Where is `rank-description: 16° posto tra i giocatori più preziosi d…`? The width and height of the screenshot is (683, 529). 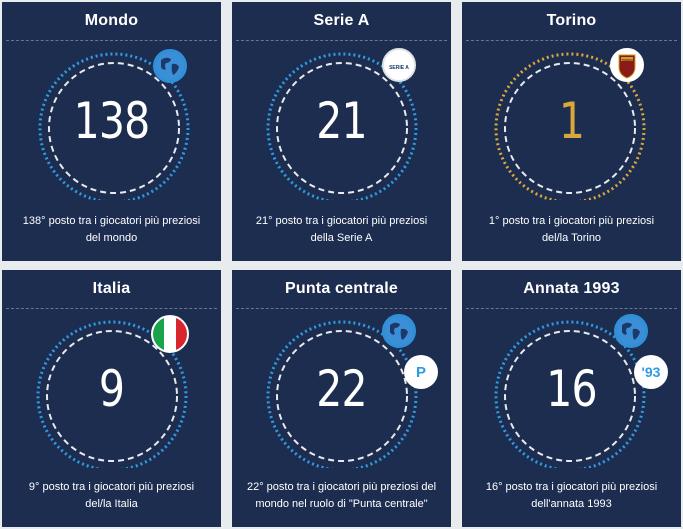 rank-description: 16° posto tra i giocatori più preziosi d… is located at coordinates (571, 495).